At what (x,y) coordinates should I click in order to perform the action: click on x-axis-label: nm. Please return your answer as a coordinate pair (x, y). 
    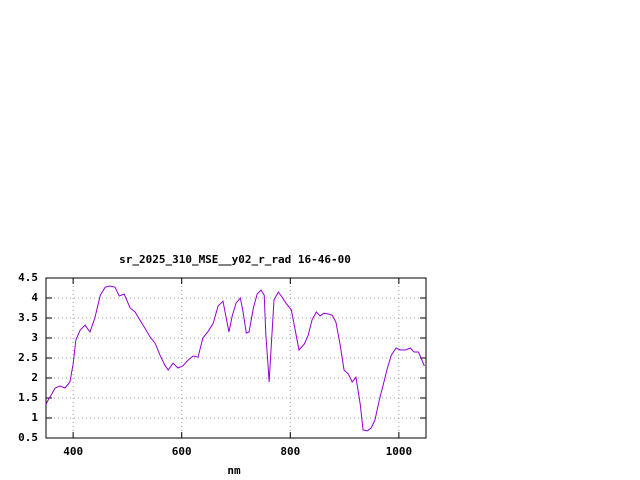
    Looking at the image, I should click on (234, 470).